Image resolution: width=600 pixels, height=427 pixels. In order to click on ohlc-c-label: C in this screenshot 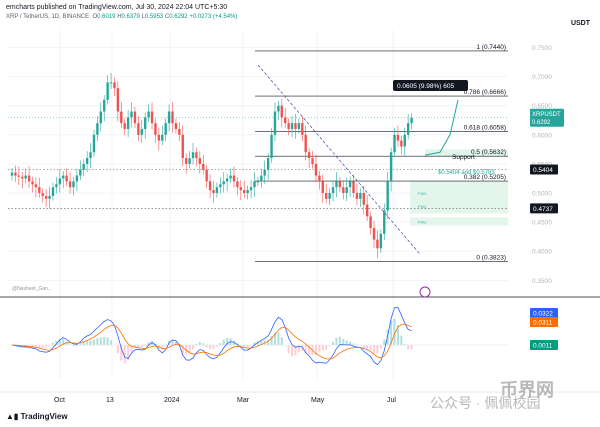, I will do `click(167, 17)`.